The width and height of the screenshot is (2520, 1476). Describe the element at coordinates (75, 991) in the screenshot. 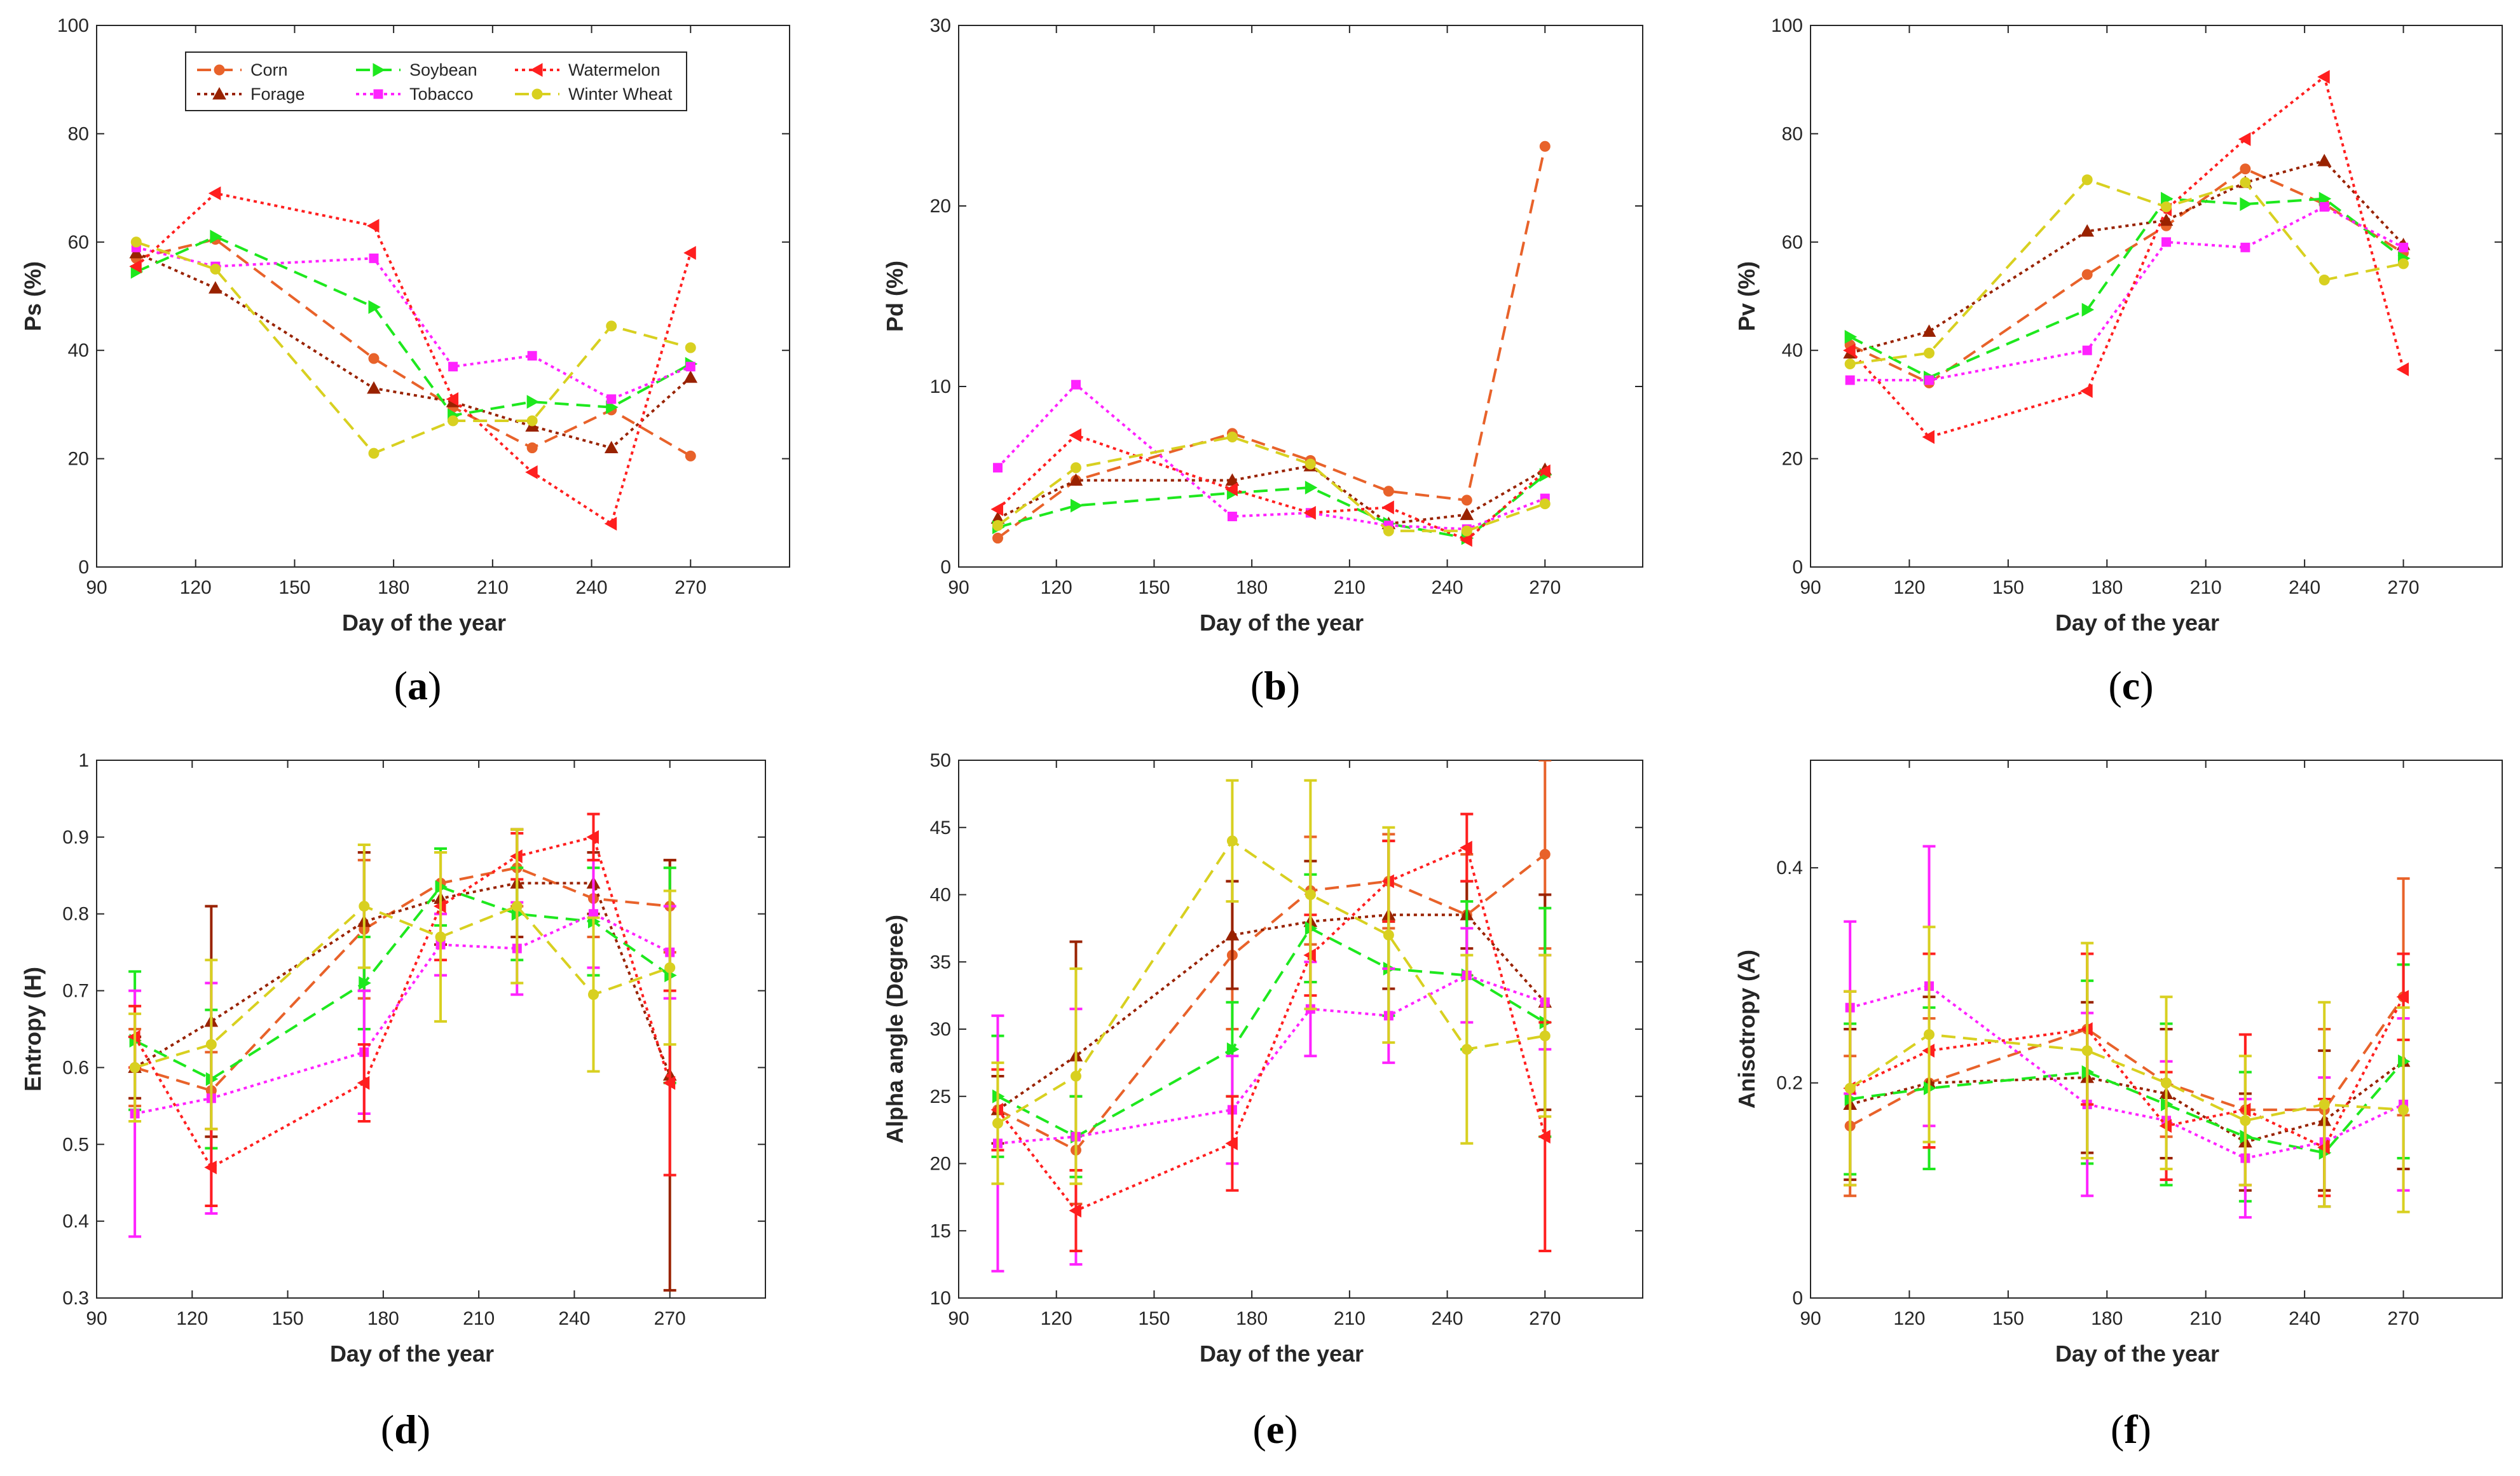

I see `y-tick-label: 0.7` at that location.